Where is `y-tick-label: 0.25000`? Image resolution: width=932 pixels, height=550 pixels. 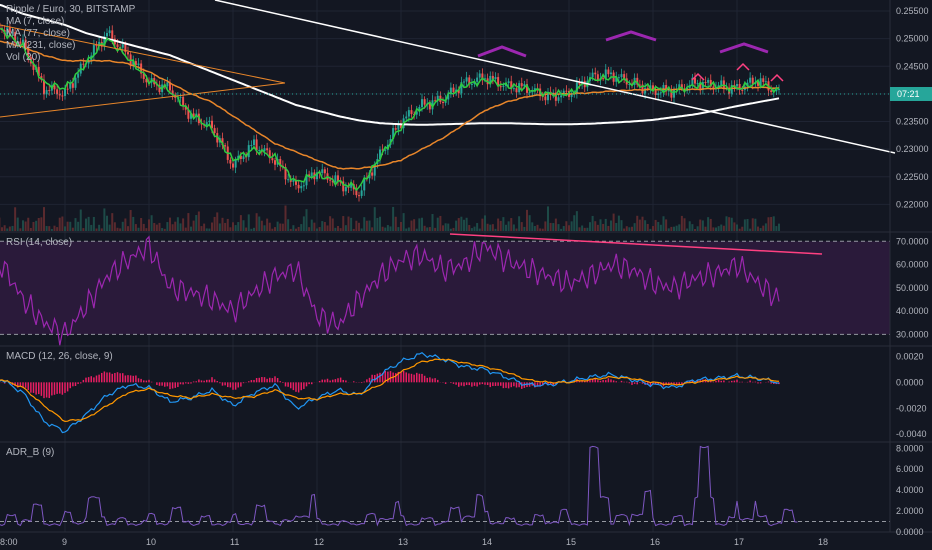
y-tick-label: 0.25000 is located at coordinates (912, 39).